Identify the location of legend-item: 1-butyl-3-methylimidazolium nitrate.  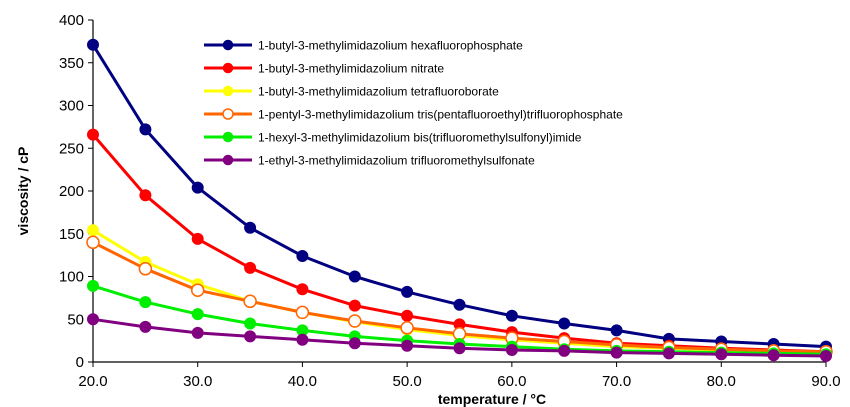
(324, 69).